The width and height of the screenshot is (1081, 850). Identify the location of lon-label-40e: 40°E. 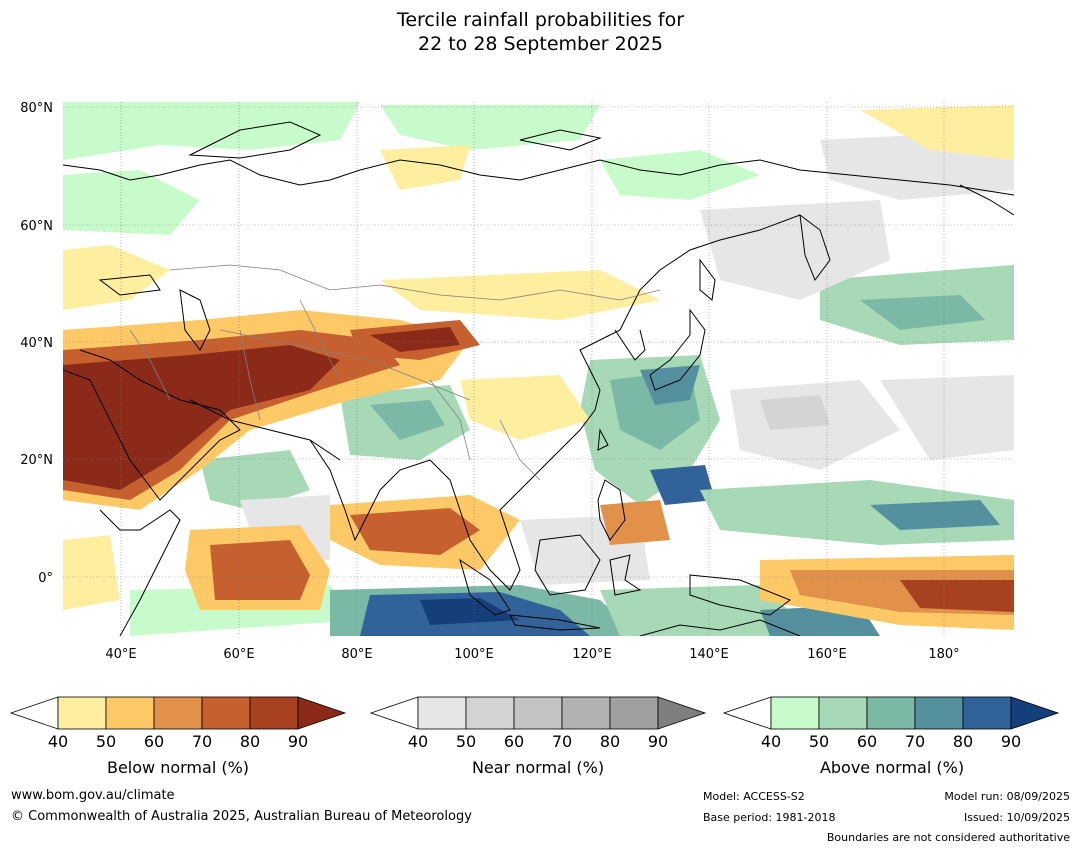
(120, 654).